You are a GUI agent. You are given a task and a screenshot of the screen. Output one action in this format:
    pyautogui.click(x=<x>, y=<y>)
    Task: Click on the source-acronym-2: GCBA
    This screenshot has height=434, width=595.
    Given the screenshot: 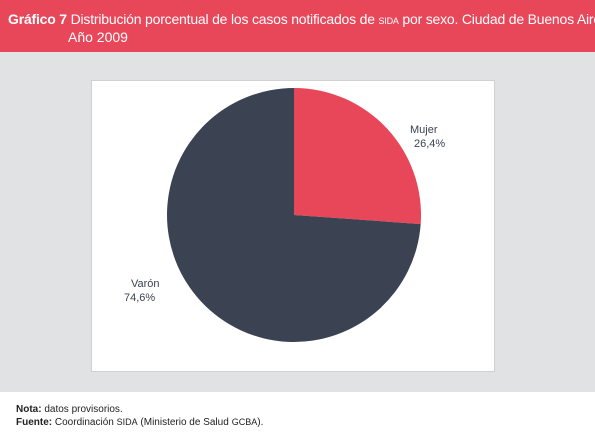 What is the action you would take?
    pyautogui.click(x=244, y=422)
    